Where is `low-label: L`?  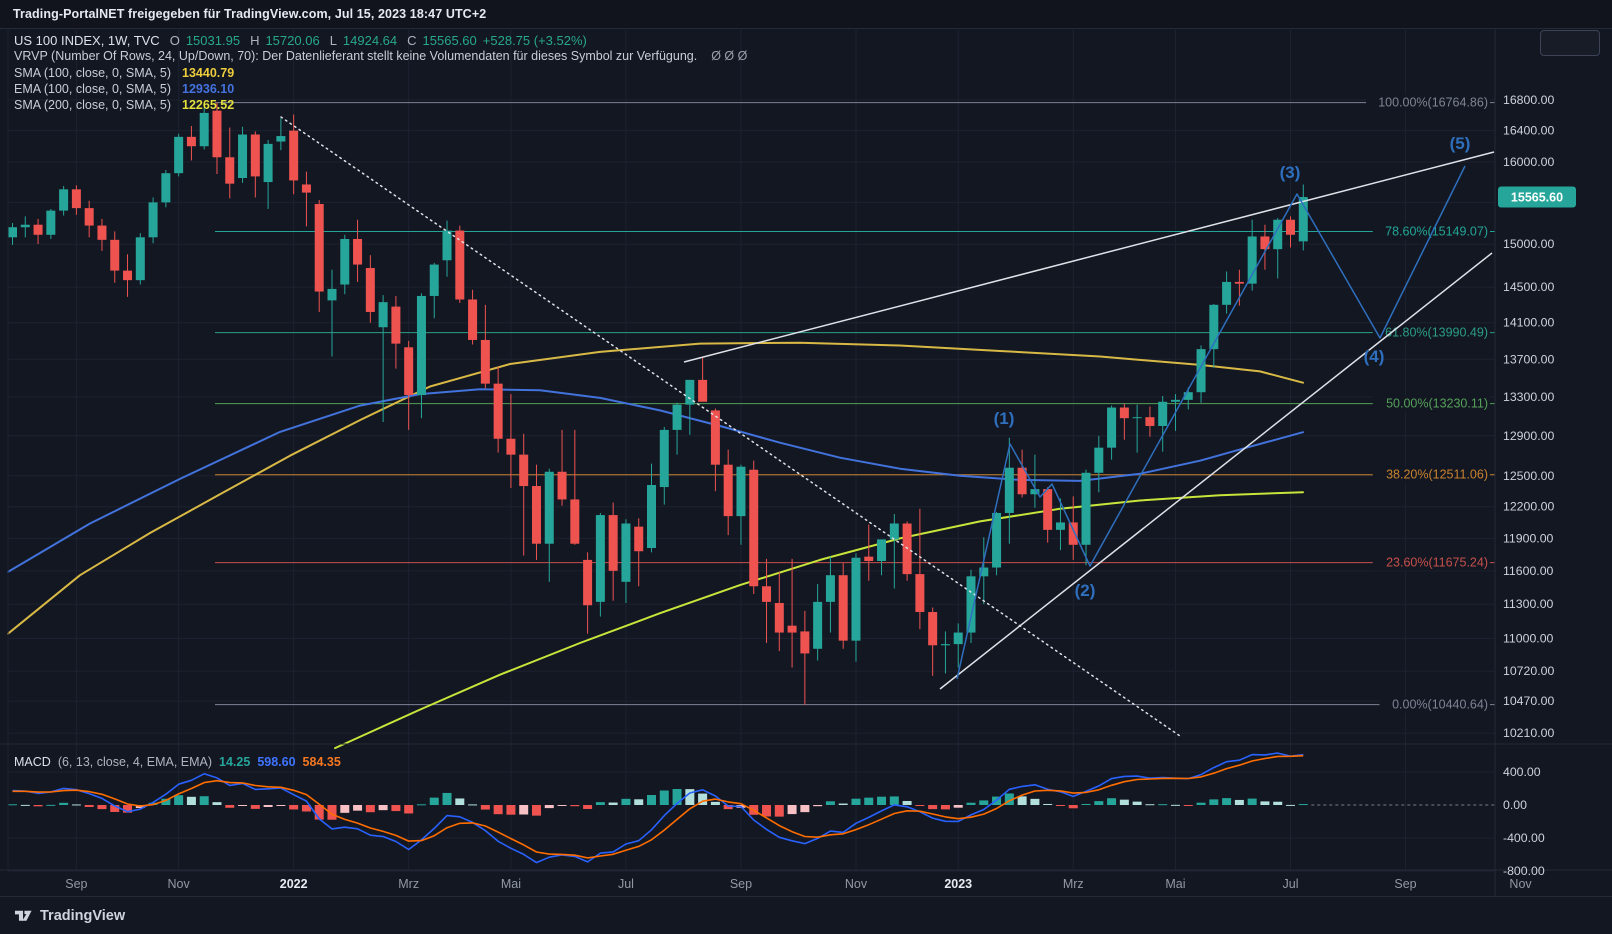
low-label: L is located at coordinates (333, 40).